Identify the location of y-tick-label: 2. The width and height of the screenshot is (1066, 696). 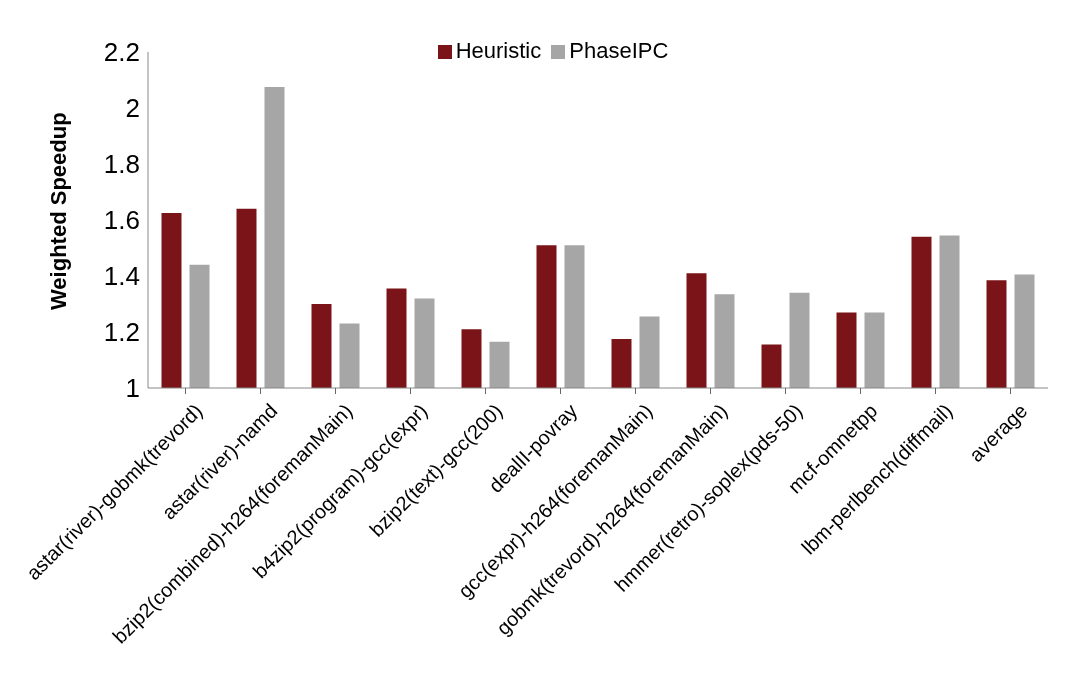
(132, 108).